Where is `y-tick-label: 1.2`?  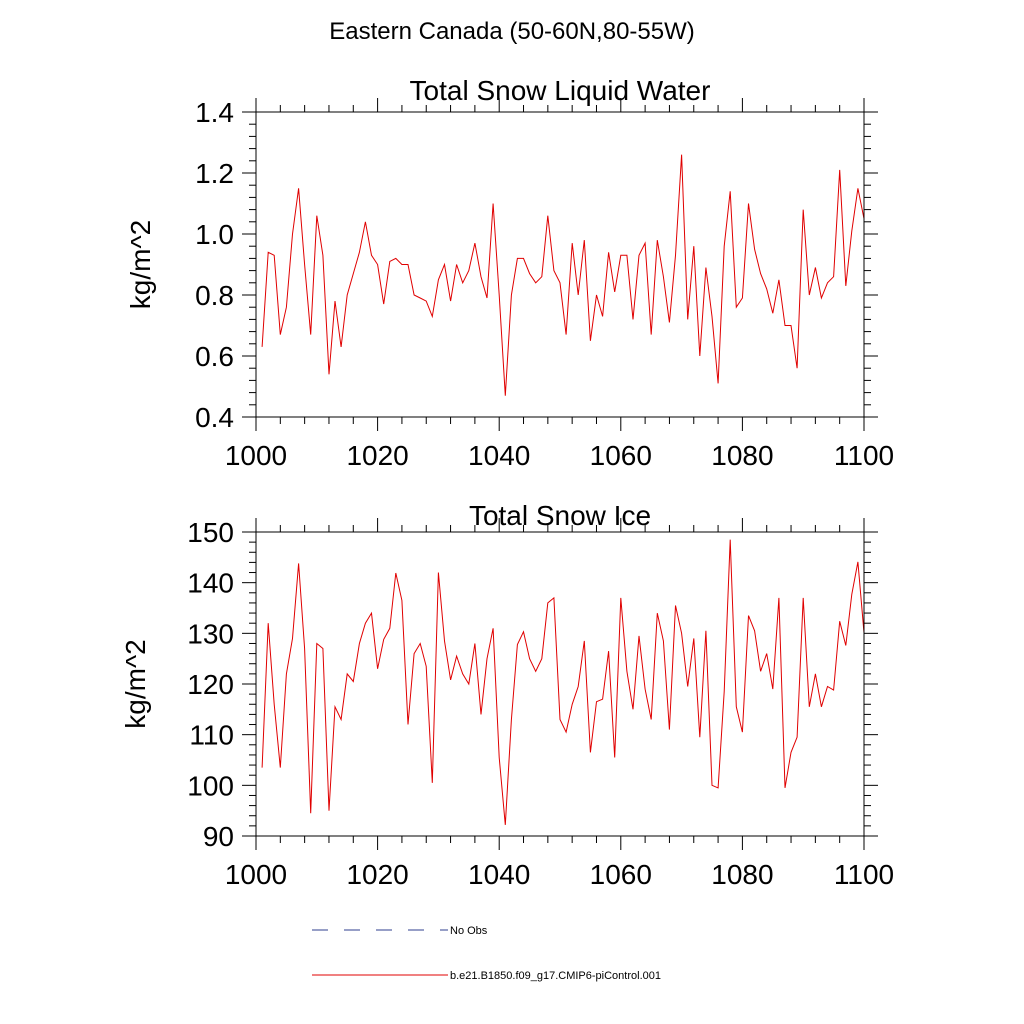
y-tick-label: 1.2 is located at coordinates (214, 173).